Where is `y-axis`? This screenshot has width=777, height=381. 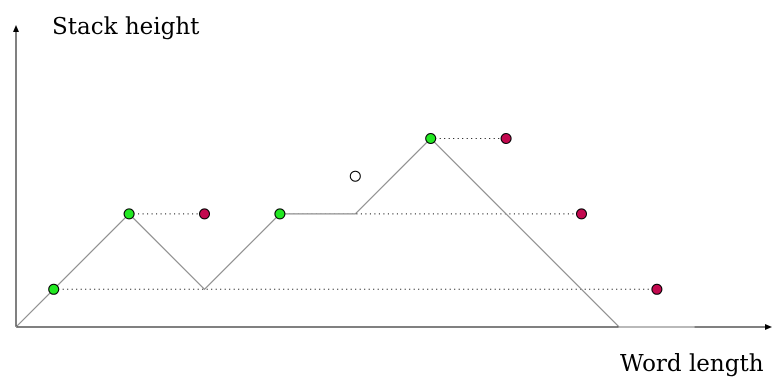 y-axis is located at coordinates (16, 176).